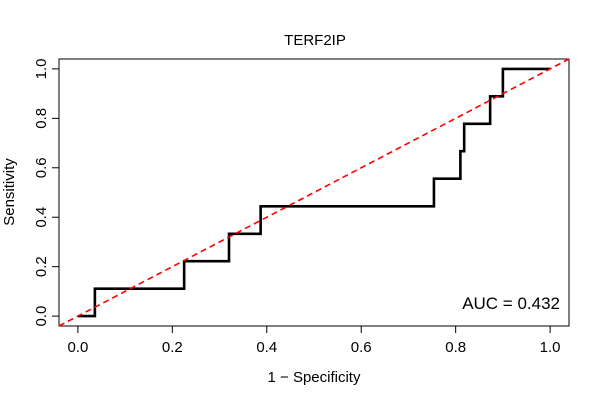  Describe the element at coordinates (455, 347) in the screenshot. I see `x-tick-label: 0.8` at that location.